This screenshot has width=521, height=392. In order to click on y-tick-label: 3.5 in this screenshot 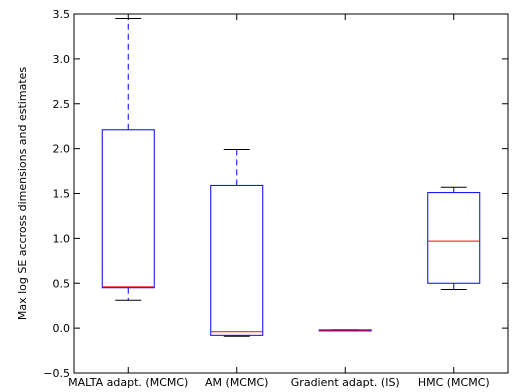, I will do `click(62, 14)`.